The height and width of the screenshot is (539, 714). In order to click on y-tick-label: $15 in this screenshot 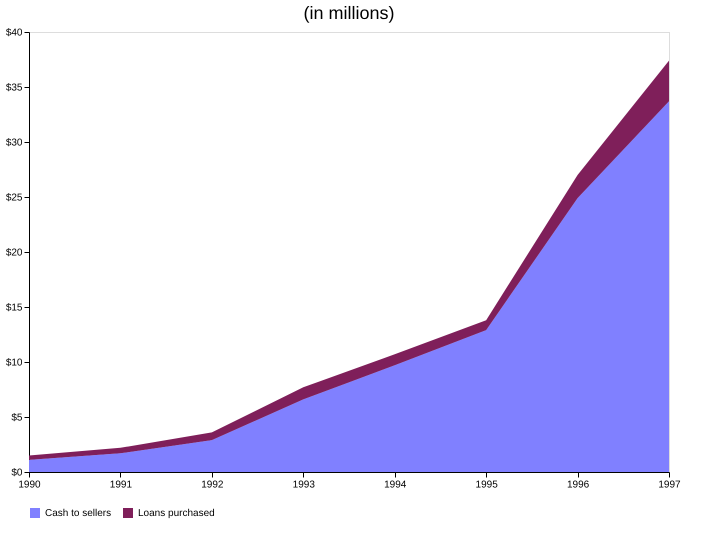, I will do `click(14, 308)`.